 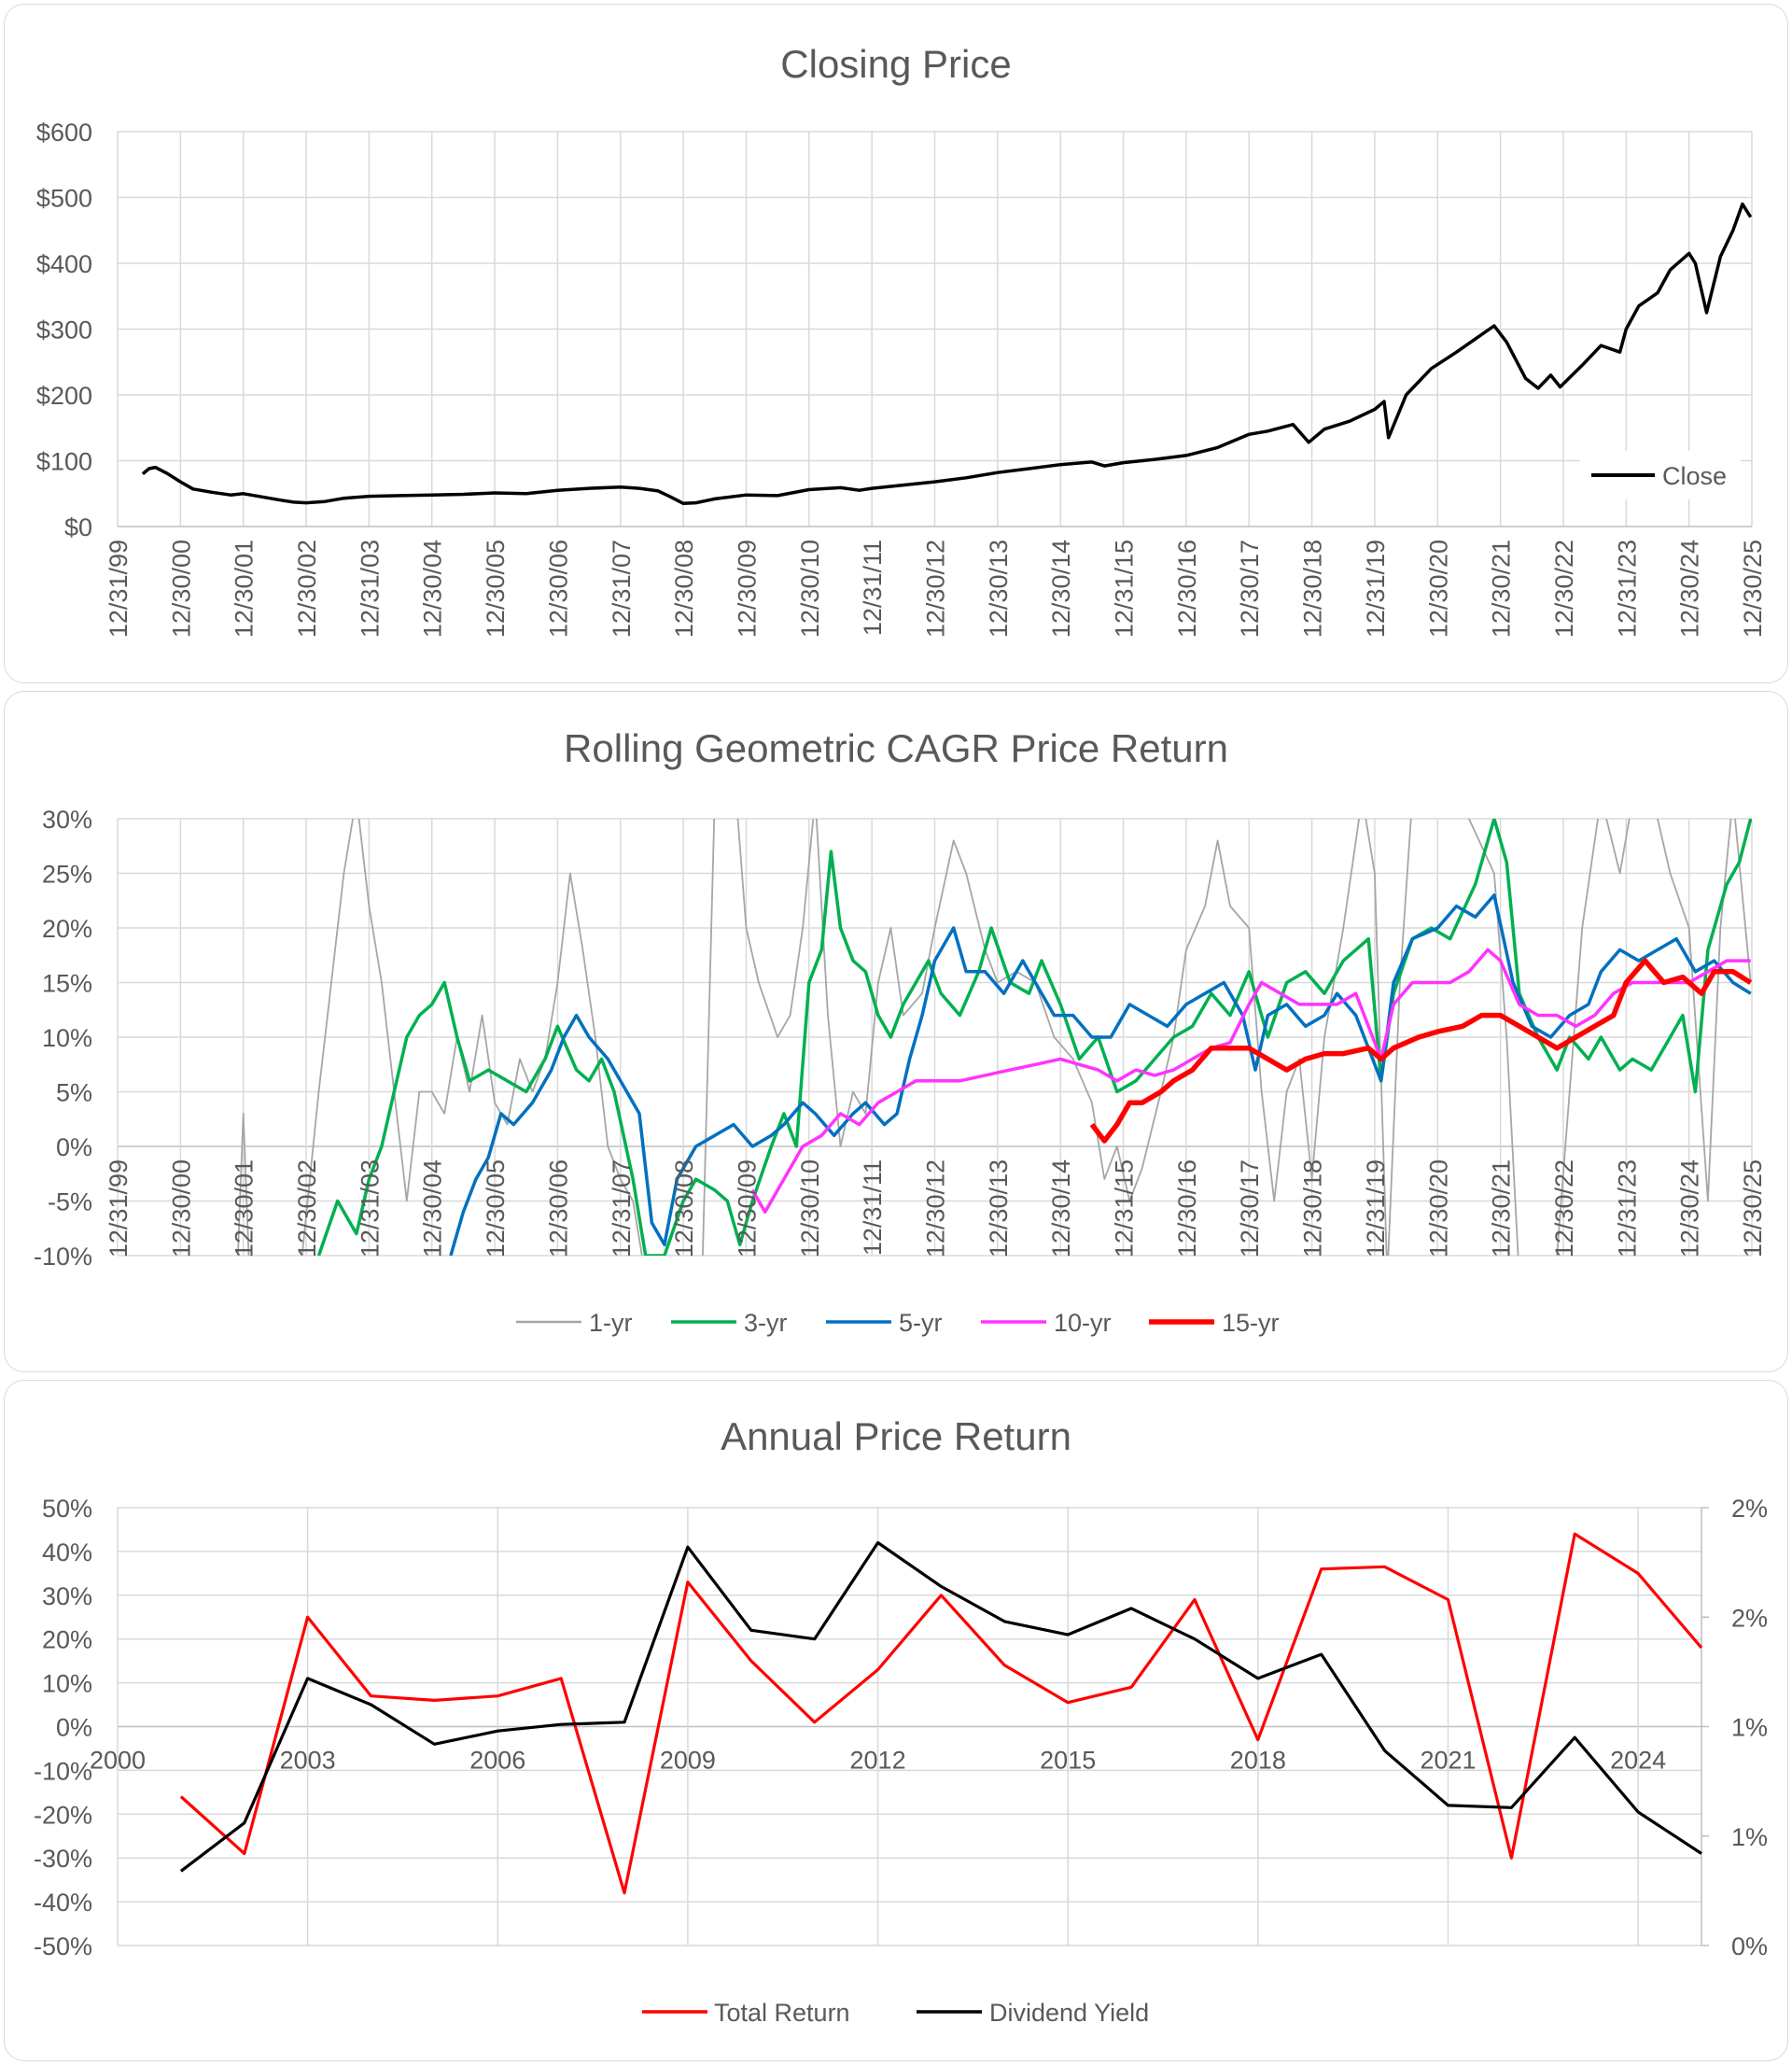 What do you see at coordinates (1251, 1323) in the screenshot?
I see `legend-label-15-yr: 15-yr` at bounding box center [1251, 1323].